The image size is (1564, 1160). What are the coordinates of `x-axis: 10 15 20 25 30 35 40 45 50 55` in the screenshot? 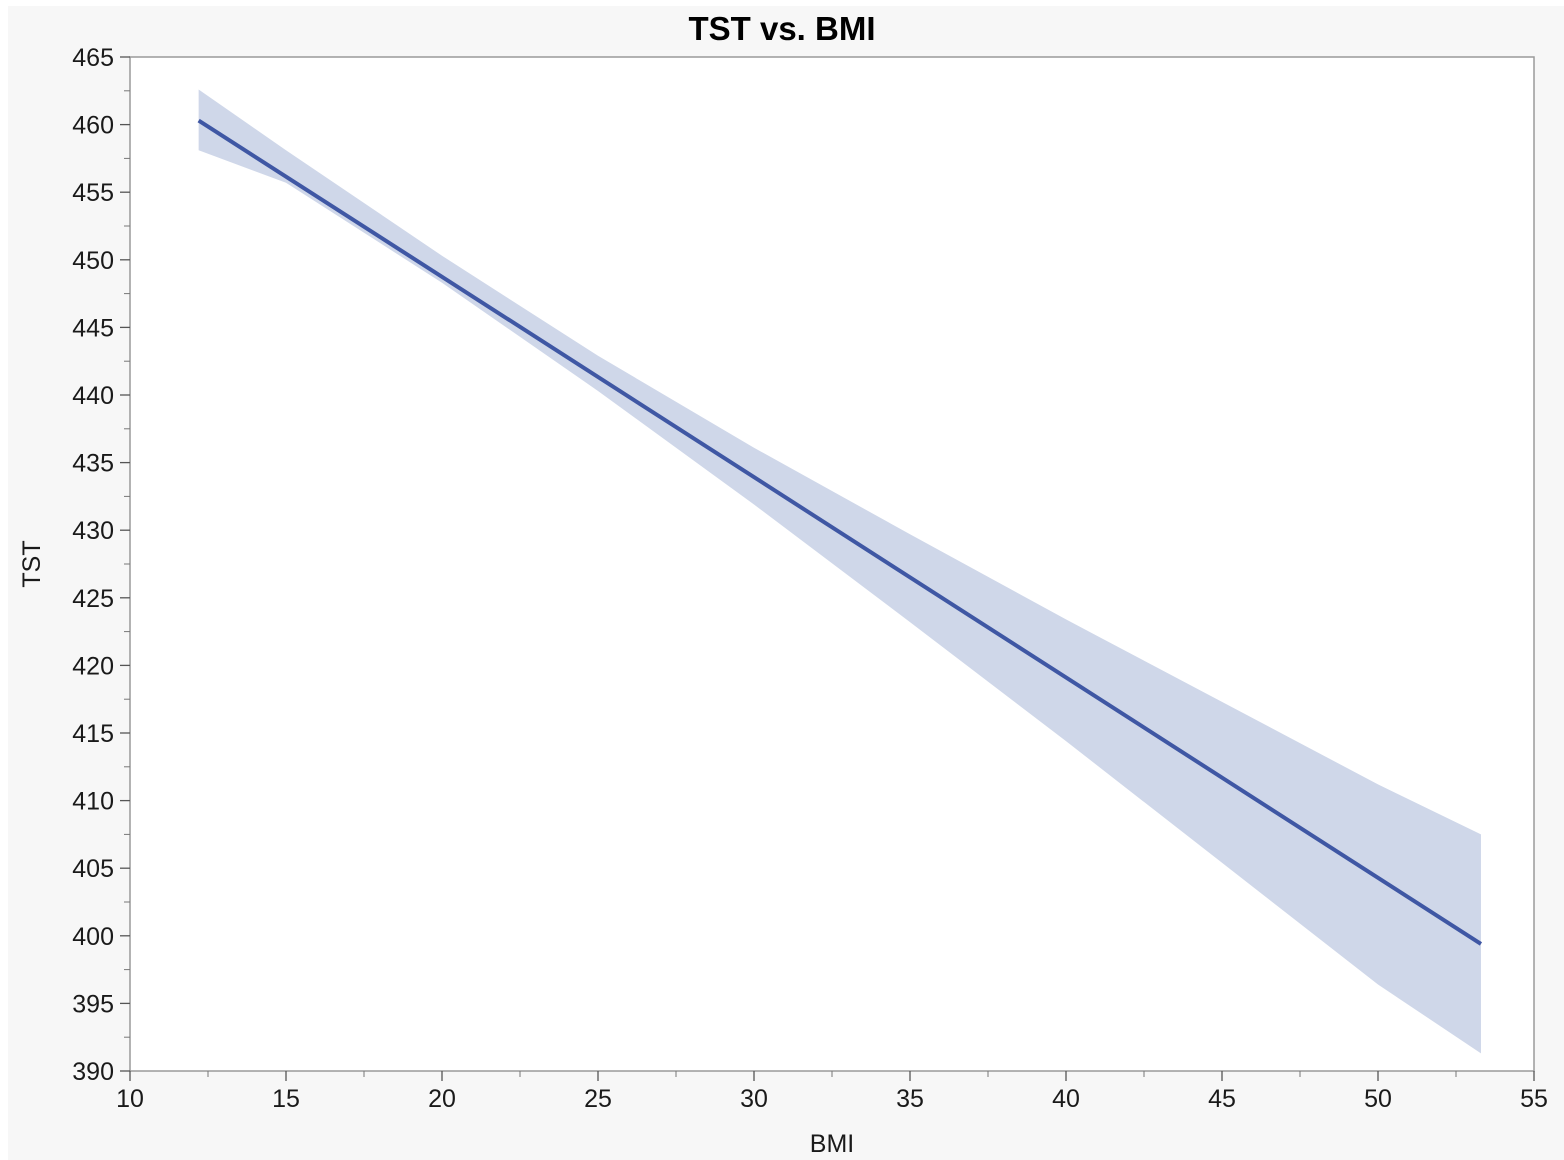 It's located at (832, 1092).